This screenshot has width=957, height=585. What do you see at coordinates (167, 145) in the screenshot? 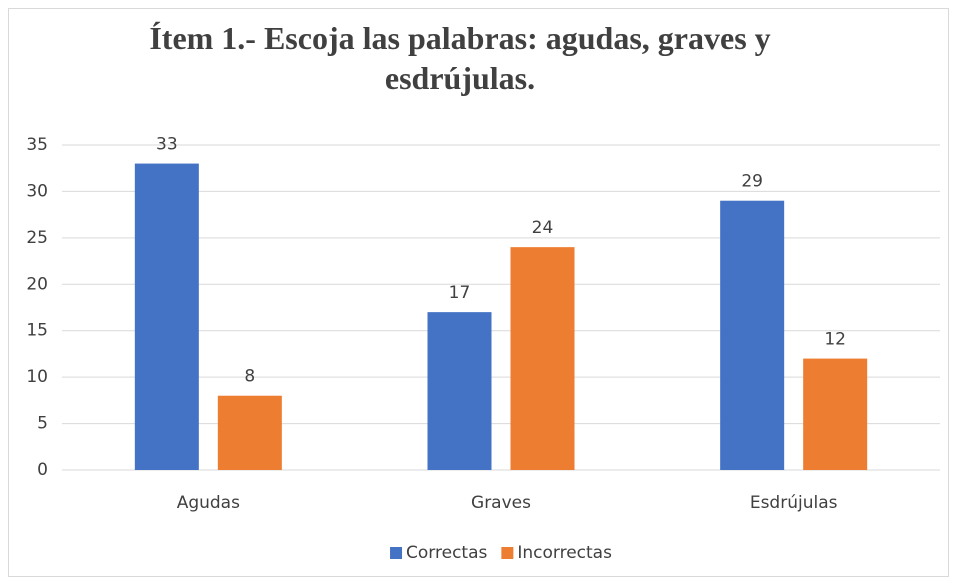
I see `data-label: 33` at bounding box center [167, 145].